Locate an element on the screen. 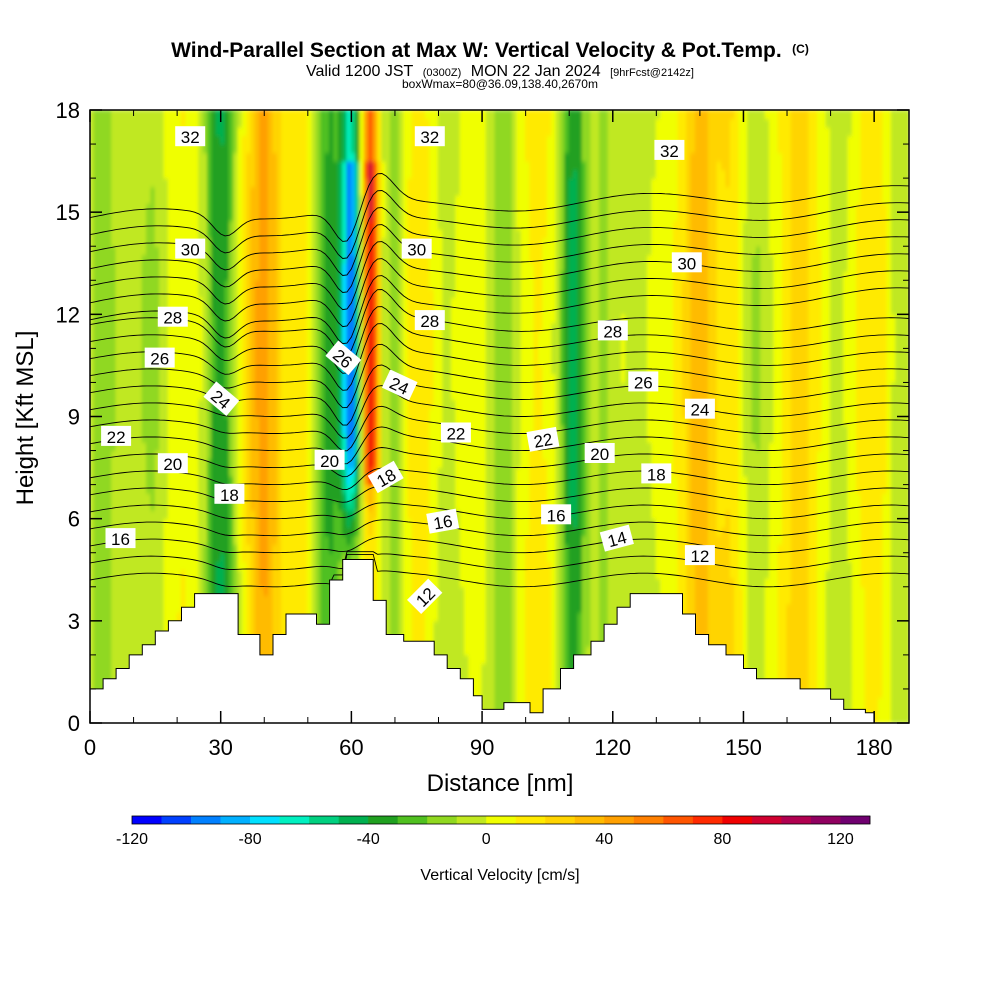 Image resolution: width=1000 pixels, height=1000 pixels. terrain is located at coordinates (499, 641).